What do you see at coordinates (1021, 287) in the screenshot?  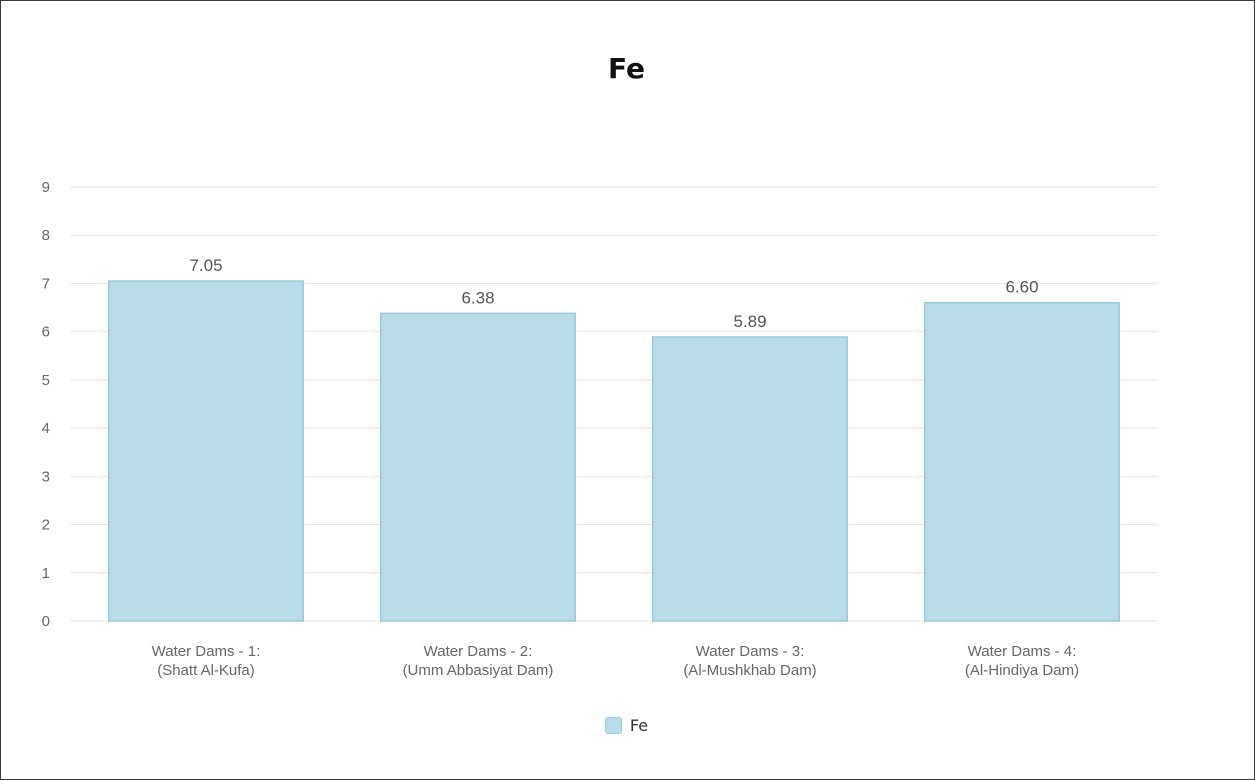 I see `data-label-4: 6.60` at bounding box center [1021, 287].